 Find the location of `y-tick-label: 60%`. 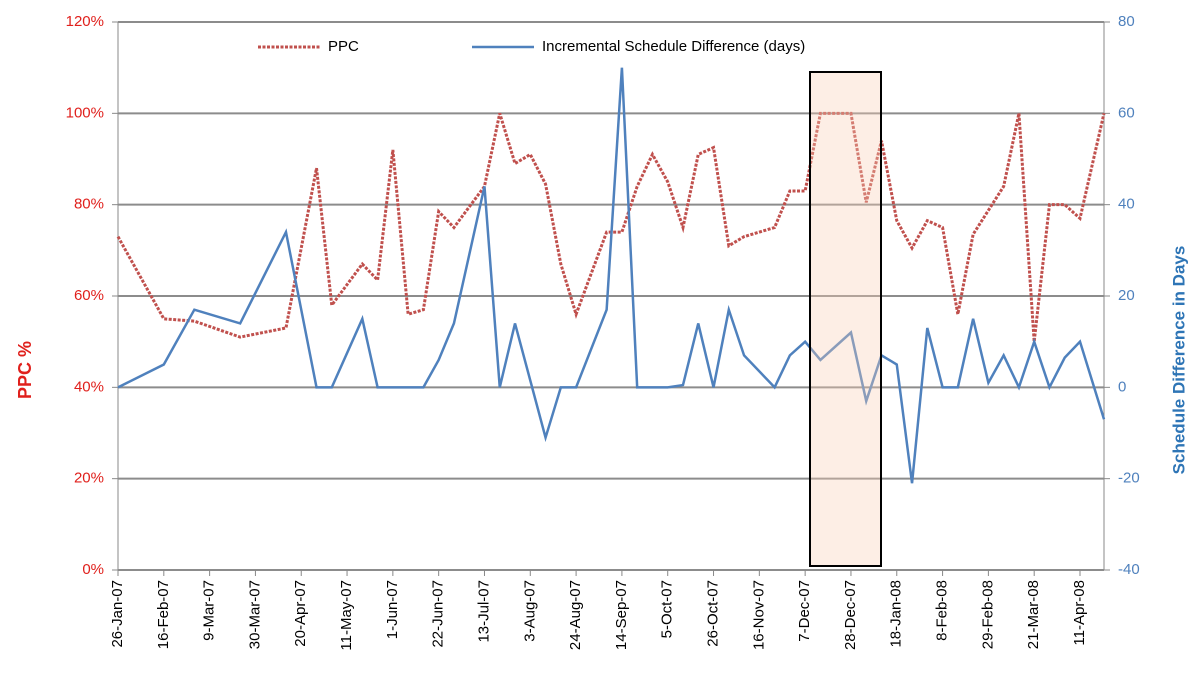

y-tick-label: 60% is located at coordinates (89, 295).